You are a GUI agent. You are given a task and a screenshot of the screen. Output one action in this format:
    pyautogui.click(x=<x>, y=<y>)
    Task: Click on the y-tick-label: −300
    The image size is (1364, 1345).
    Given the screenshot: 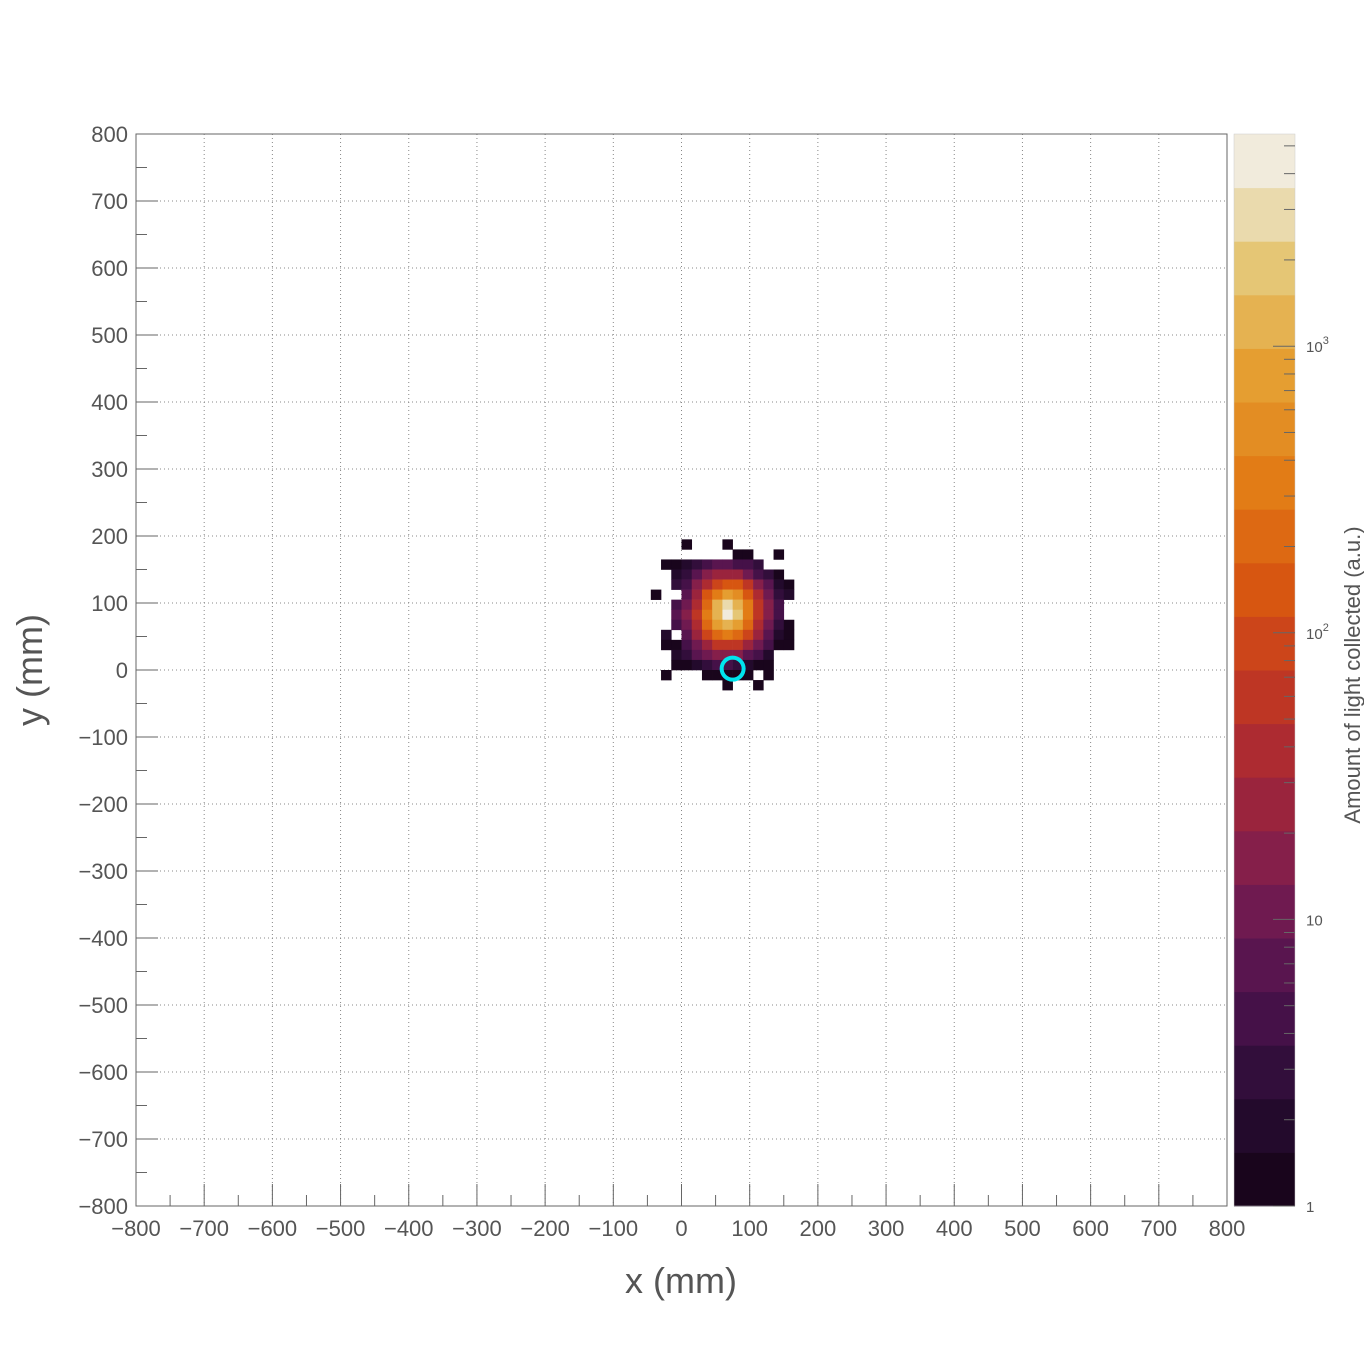 What is the action you would take?
    pyautogui.click(x=103, y=871)
    